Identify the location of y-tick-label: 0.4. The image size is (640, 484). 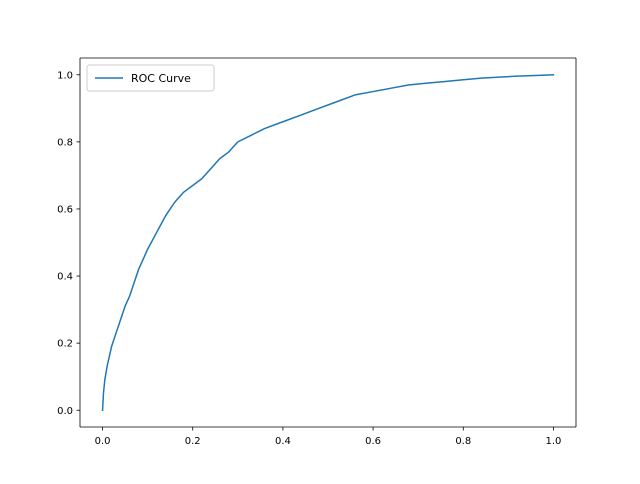
(65, 277).